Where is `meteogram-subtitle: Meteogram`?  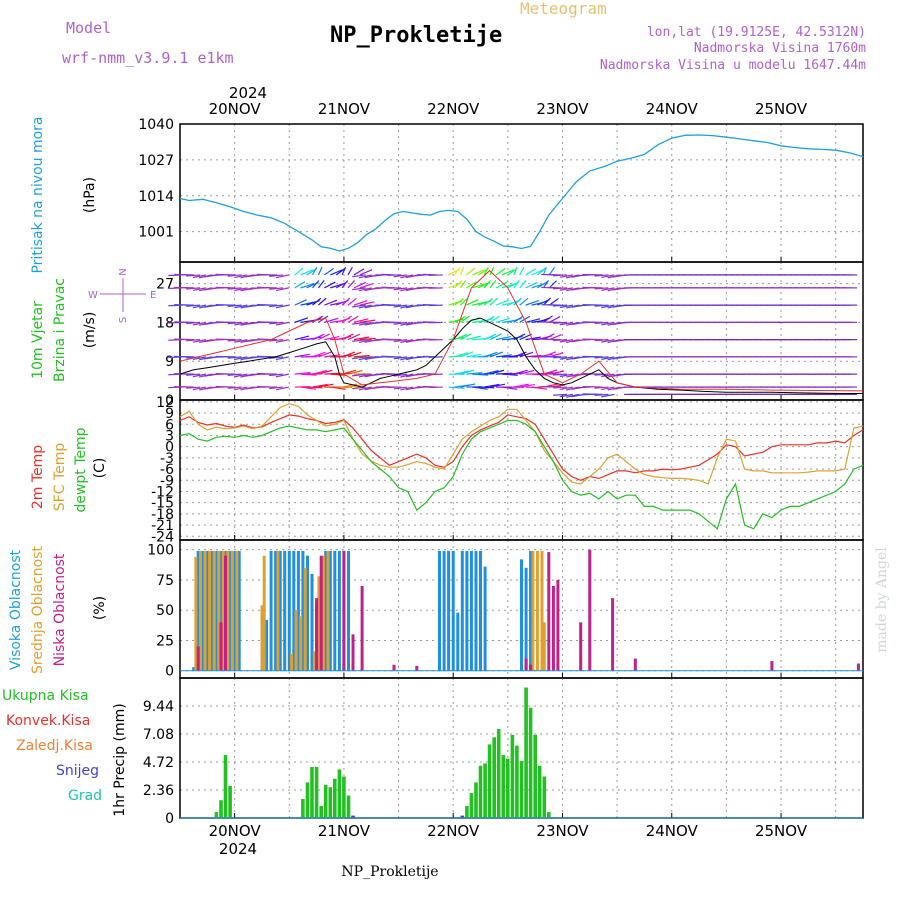 meteogram-subtitle: Meteogram is located at coordinates (563, 9).